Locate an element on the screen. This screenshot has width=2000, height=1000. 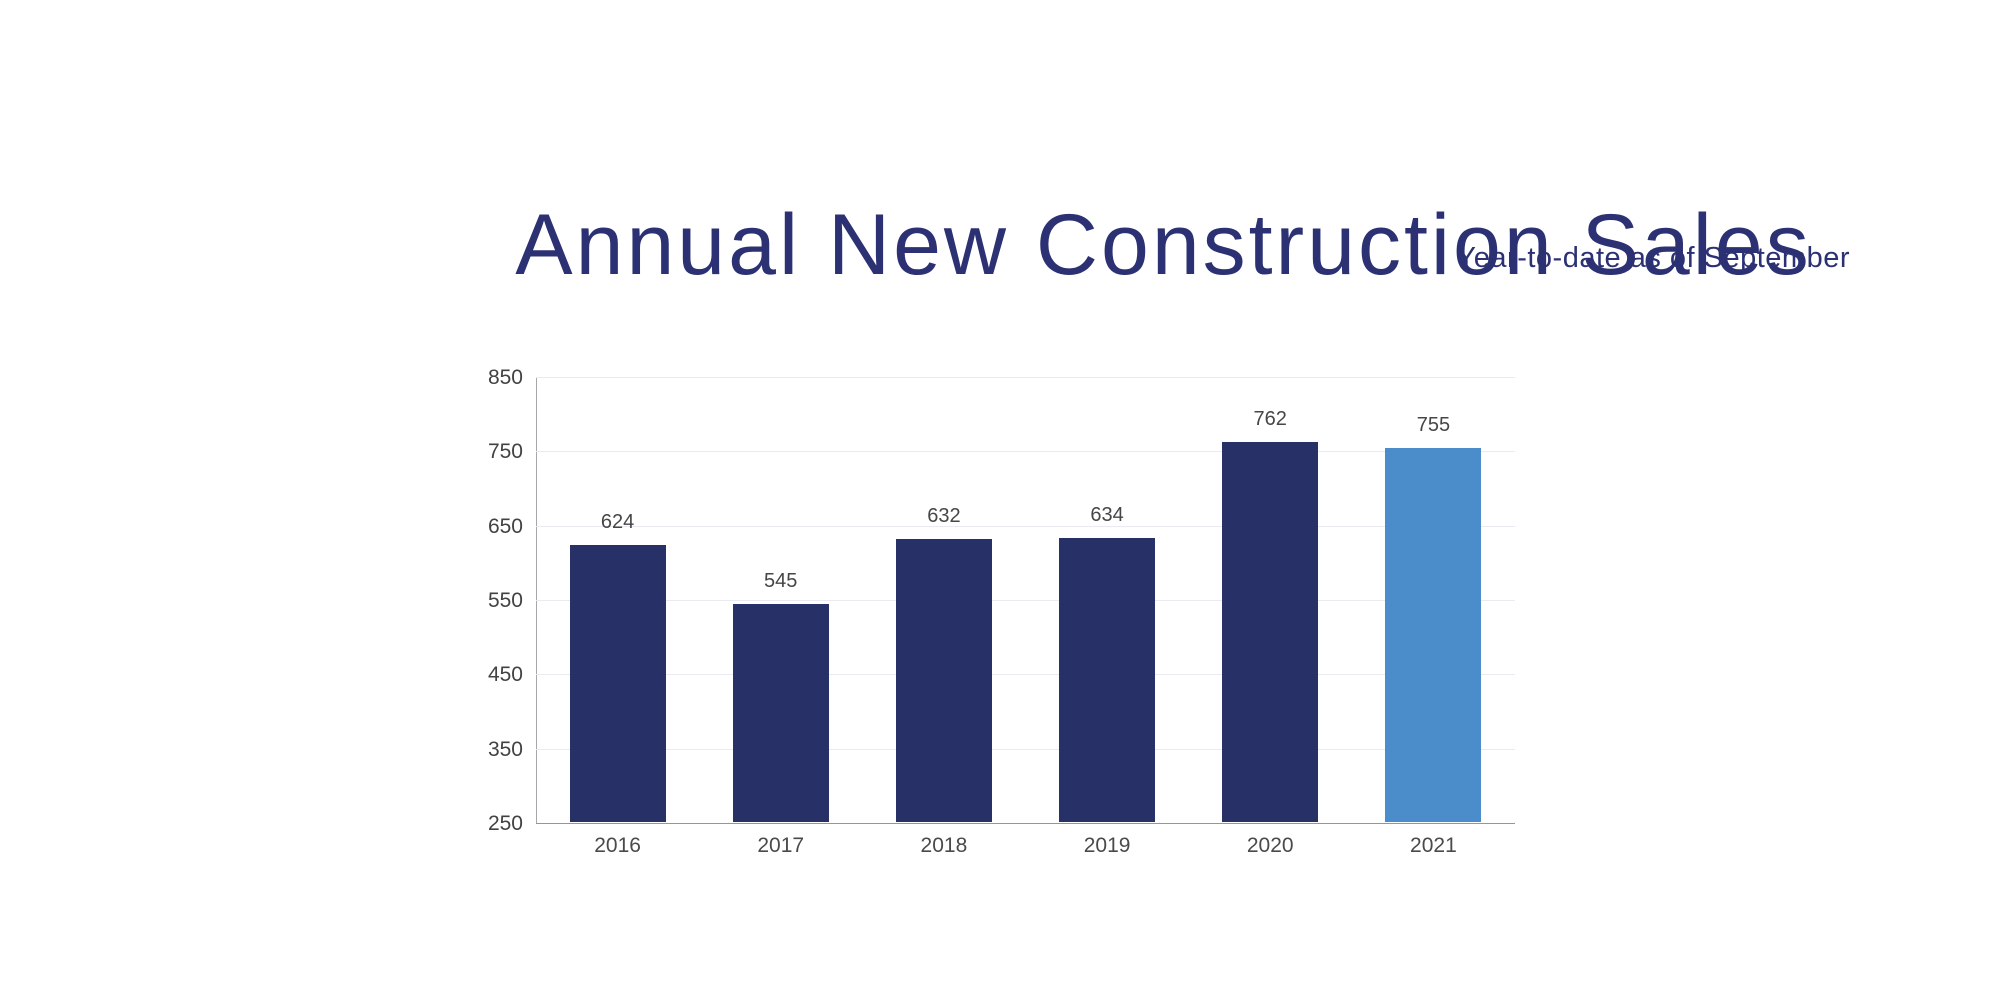
x-tick-label: 2021 is located at coordinates (1433, 845).